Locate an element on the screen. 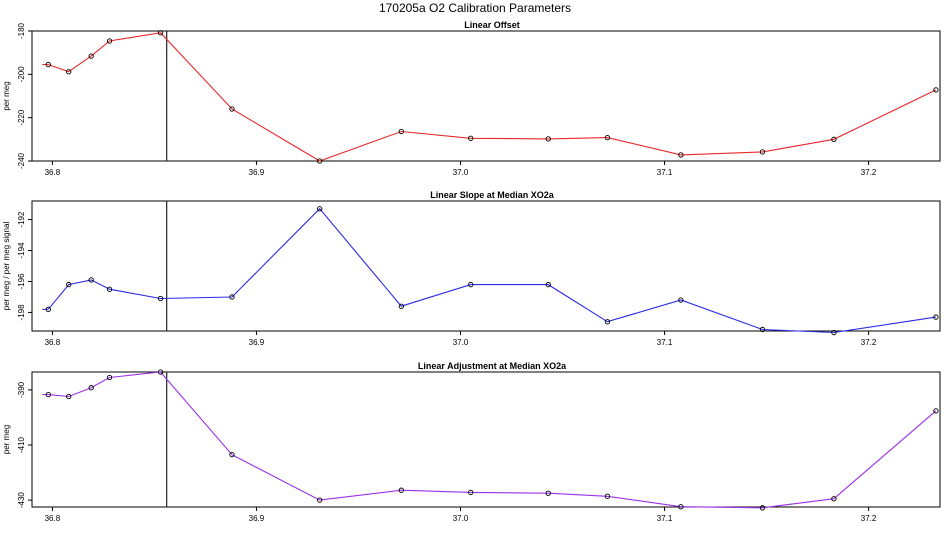  y-tick-label: -180 is located at coordinates (21, 30).